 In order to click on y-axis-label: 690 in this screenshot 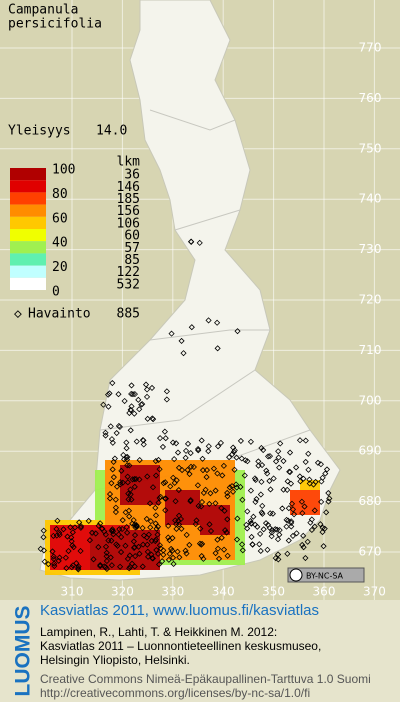, I will do `click(370, 451)`.